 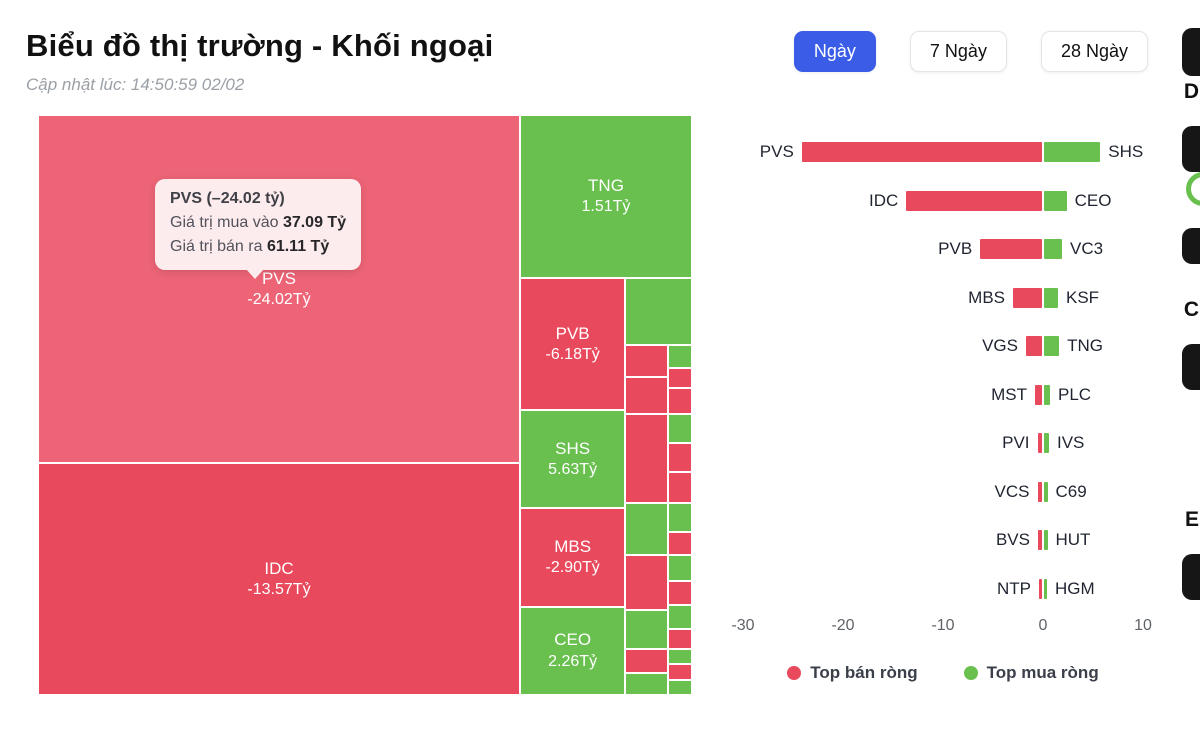 What do you see at coordinates (1027, 297) in the screenshot?
I see `sell-bar-mbs` at bounding box center [1027, 297].